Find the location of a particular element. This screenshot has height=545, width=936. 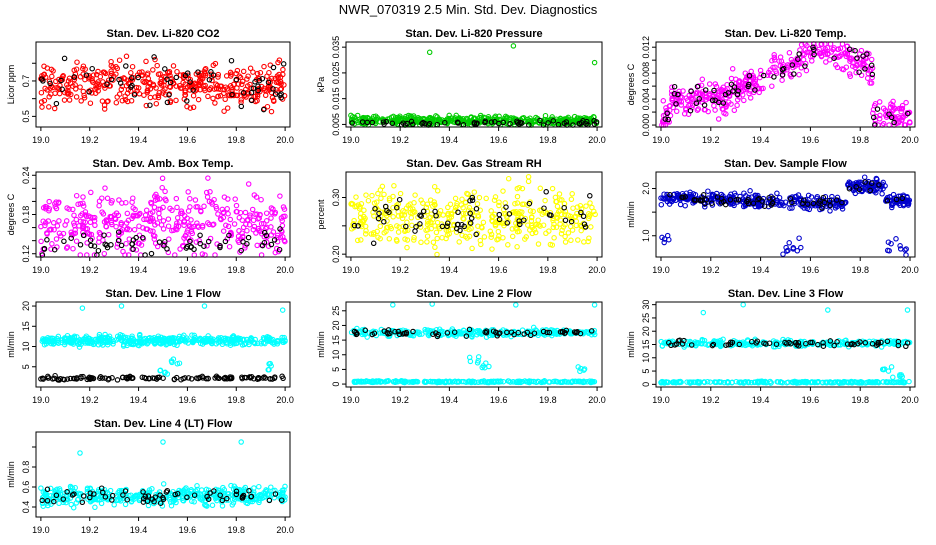

y-tick-label: 0.012 is located at coordinates (646, 47).